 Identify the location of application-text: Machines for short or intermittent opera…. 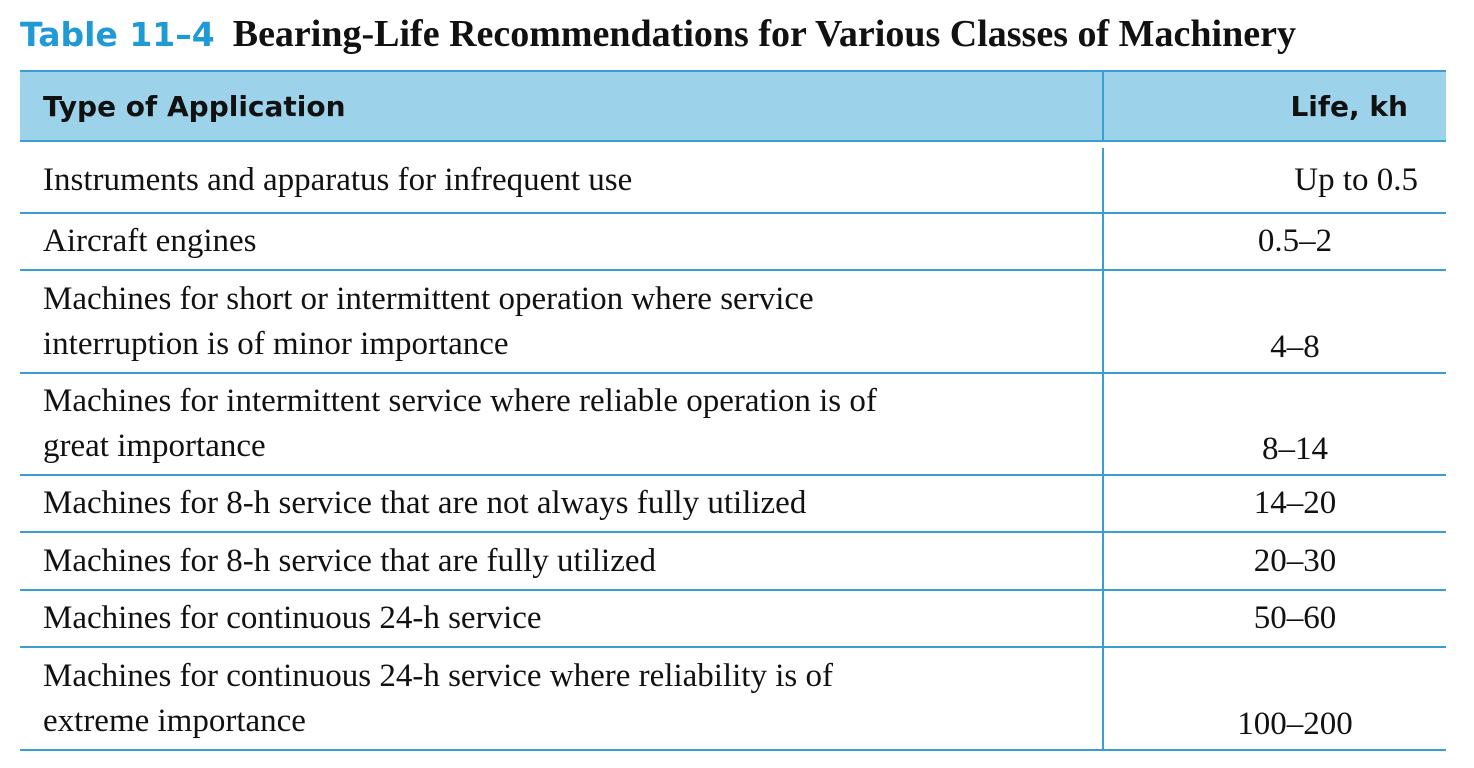
(428, 321).